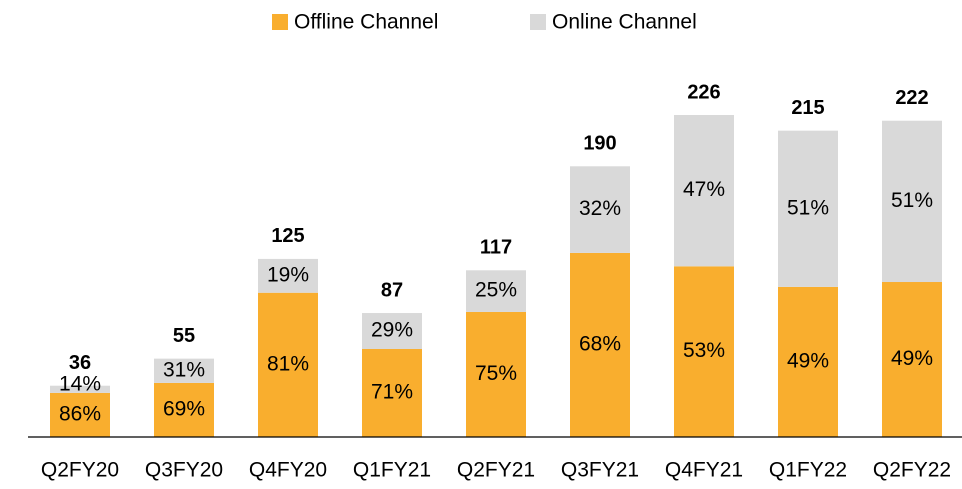  What do you see at coordinates (496, 470) in the screenshot?
I see `x-tick-label: Q2FY21` at bounding box center [496, 470].